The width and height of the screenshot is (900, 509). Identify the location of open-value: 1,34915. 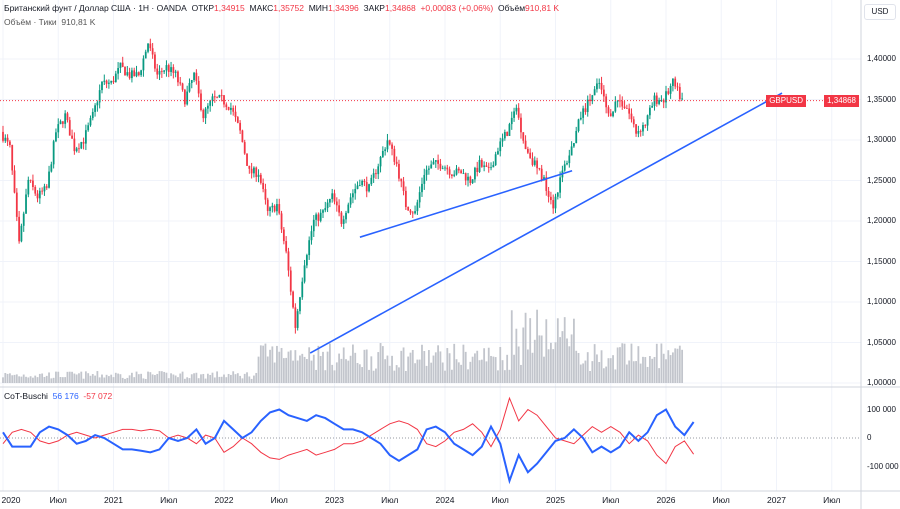
(229, 8).